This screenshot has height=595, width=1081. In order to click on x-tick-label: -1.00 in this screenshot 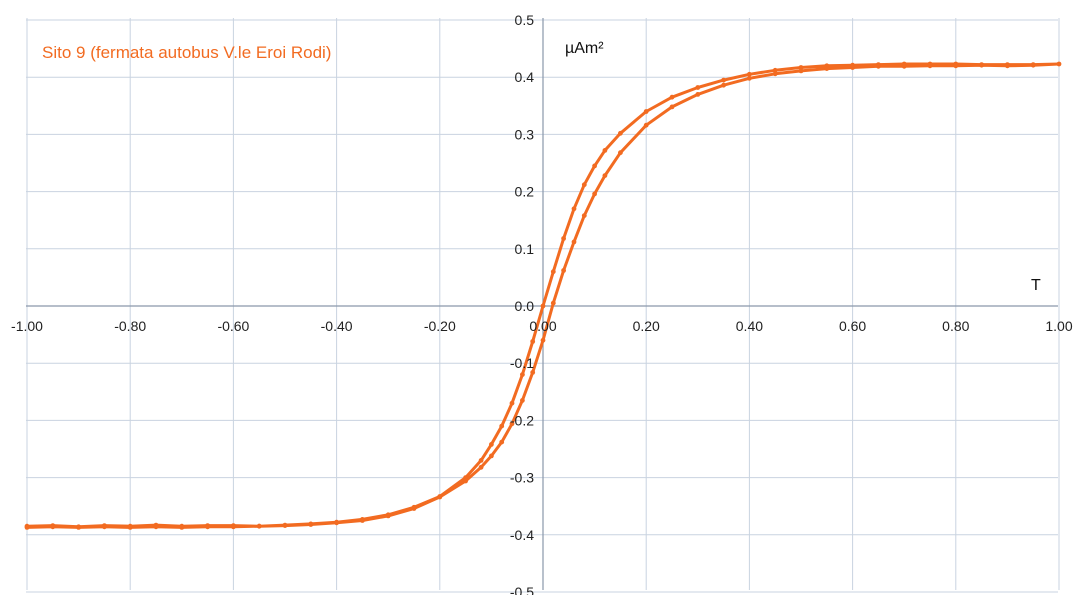, I will do `click(27, 326)`.